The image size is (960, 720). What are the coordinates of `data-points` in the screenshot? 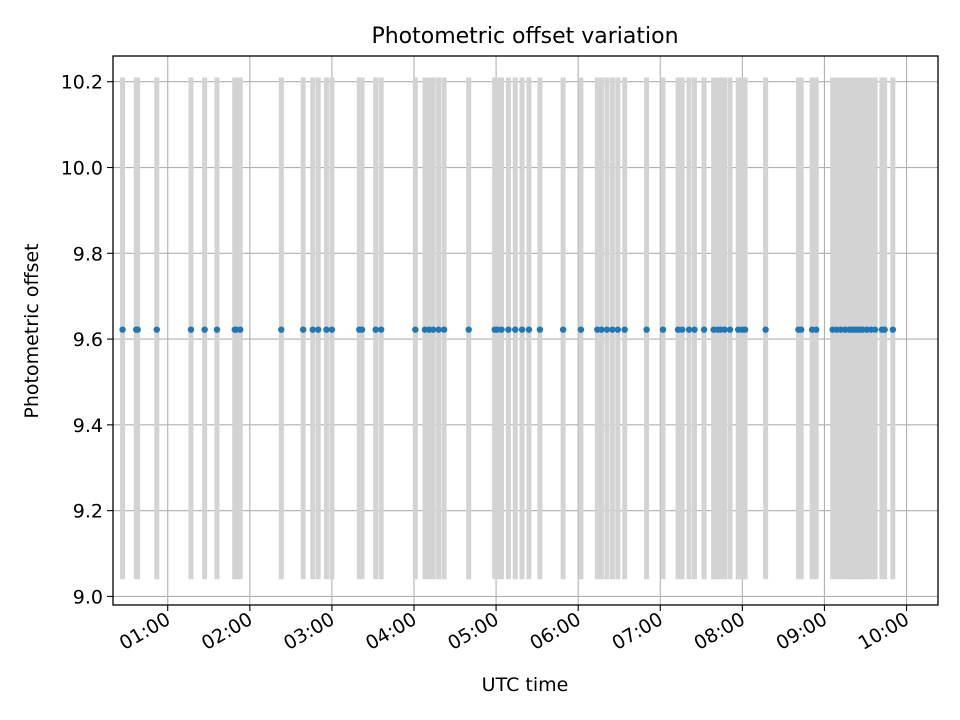 It's located at (508, 329).